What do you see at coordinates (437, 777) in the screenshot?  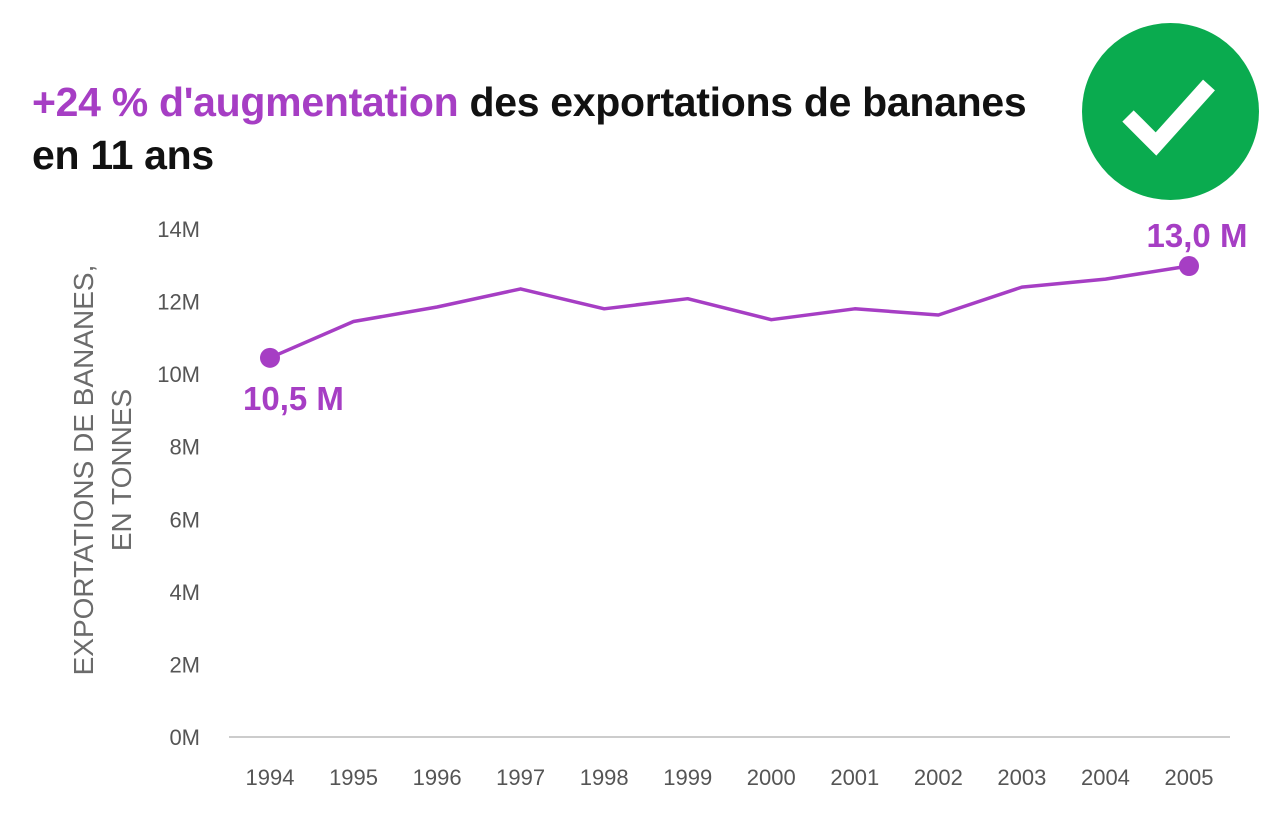 I see `x-tick-label: 1996` at bounding box center [437, 777].